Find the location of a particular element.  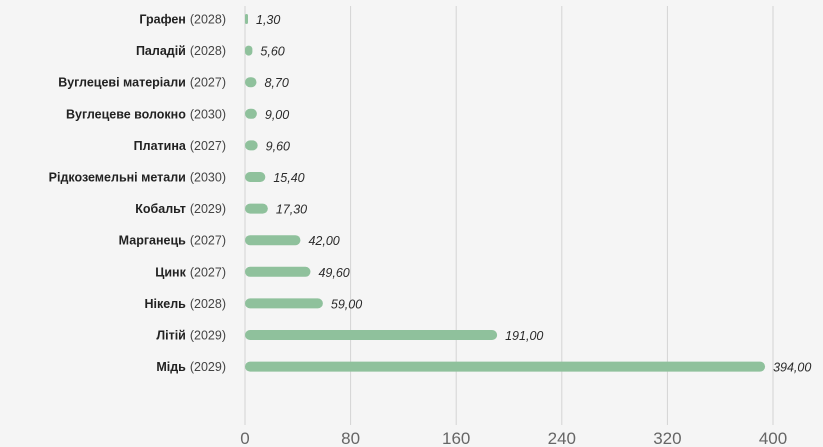

x-axis-tick-labels: 0 80 160 240 320 400 is located at coordinates (513, 438).